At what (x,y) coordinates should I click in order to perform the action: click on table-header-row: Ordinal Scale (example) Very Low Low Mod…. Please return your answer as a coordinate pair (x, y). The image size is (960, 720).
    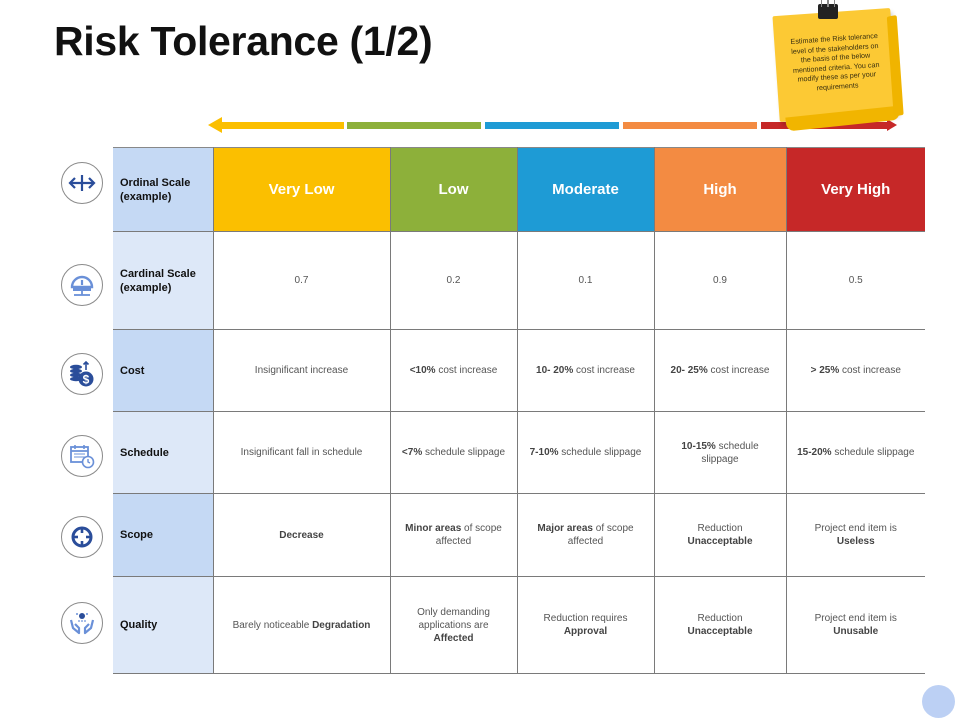
    Looking at the image, I should click on (519, 189).